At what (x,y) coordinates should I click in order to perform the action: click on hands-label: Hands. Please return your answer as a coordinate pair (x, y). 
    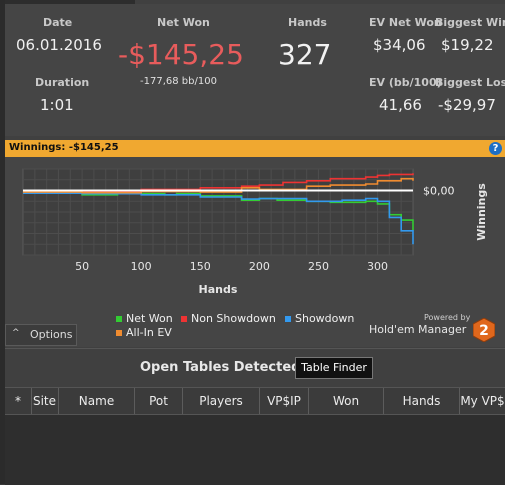
    Looking at the image, I should click on (307, 22).